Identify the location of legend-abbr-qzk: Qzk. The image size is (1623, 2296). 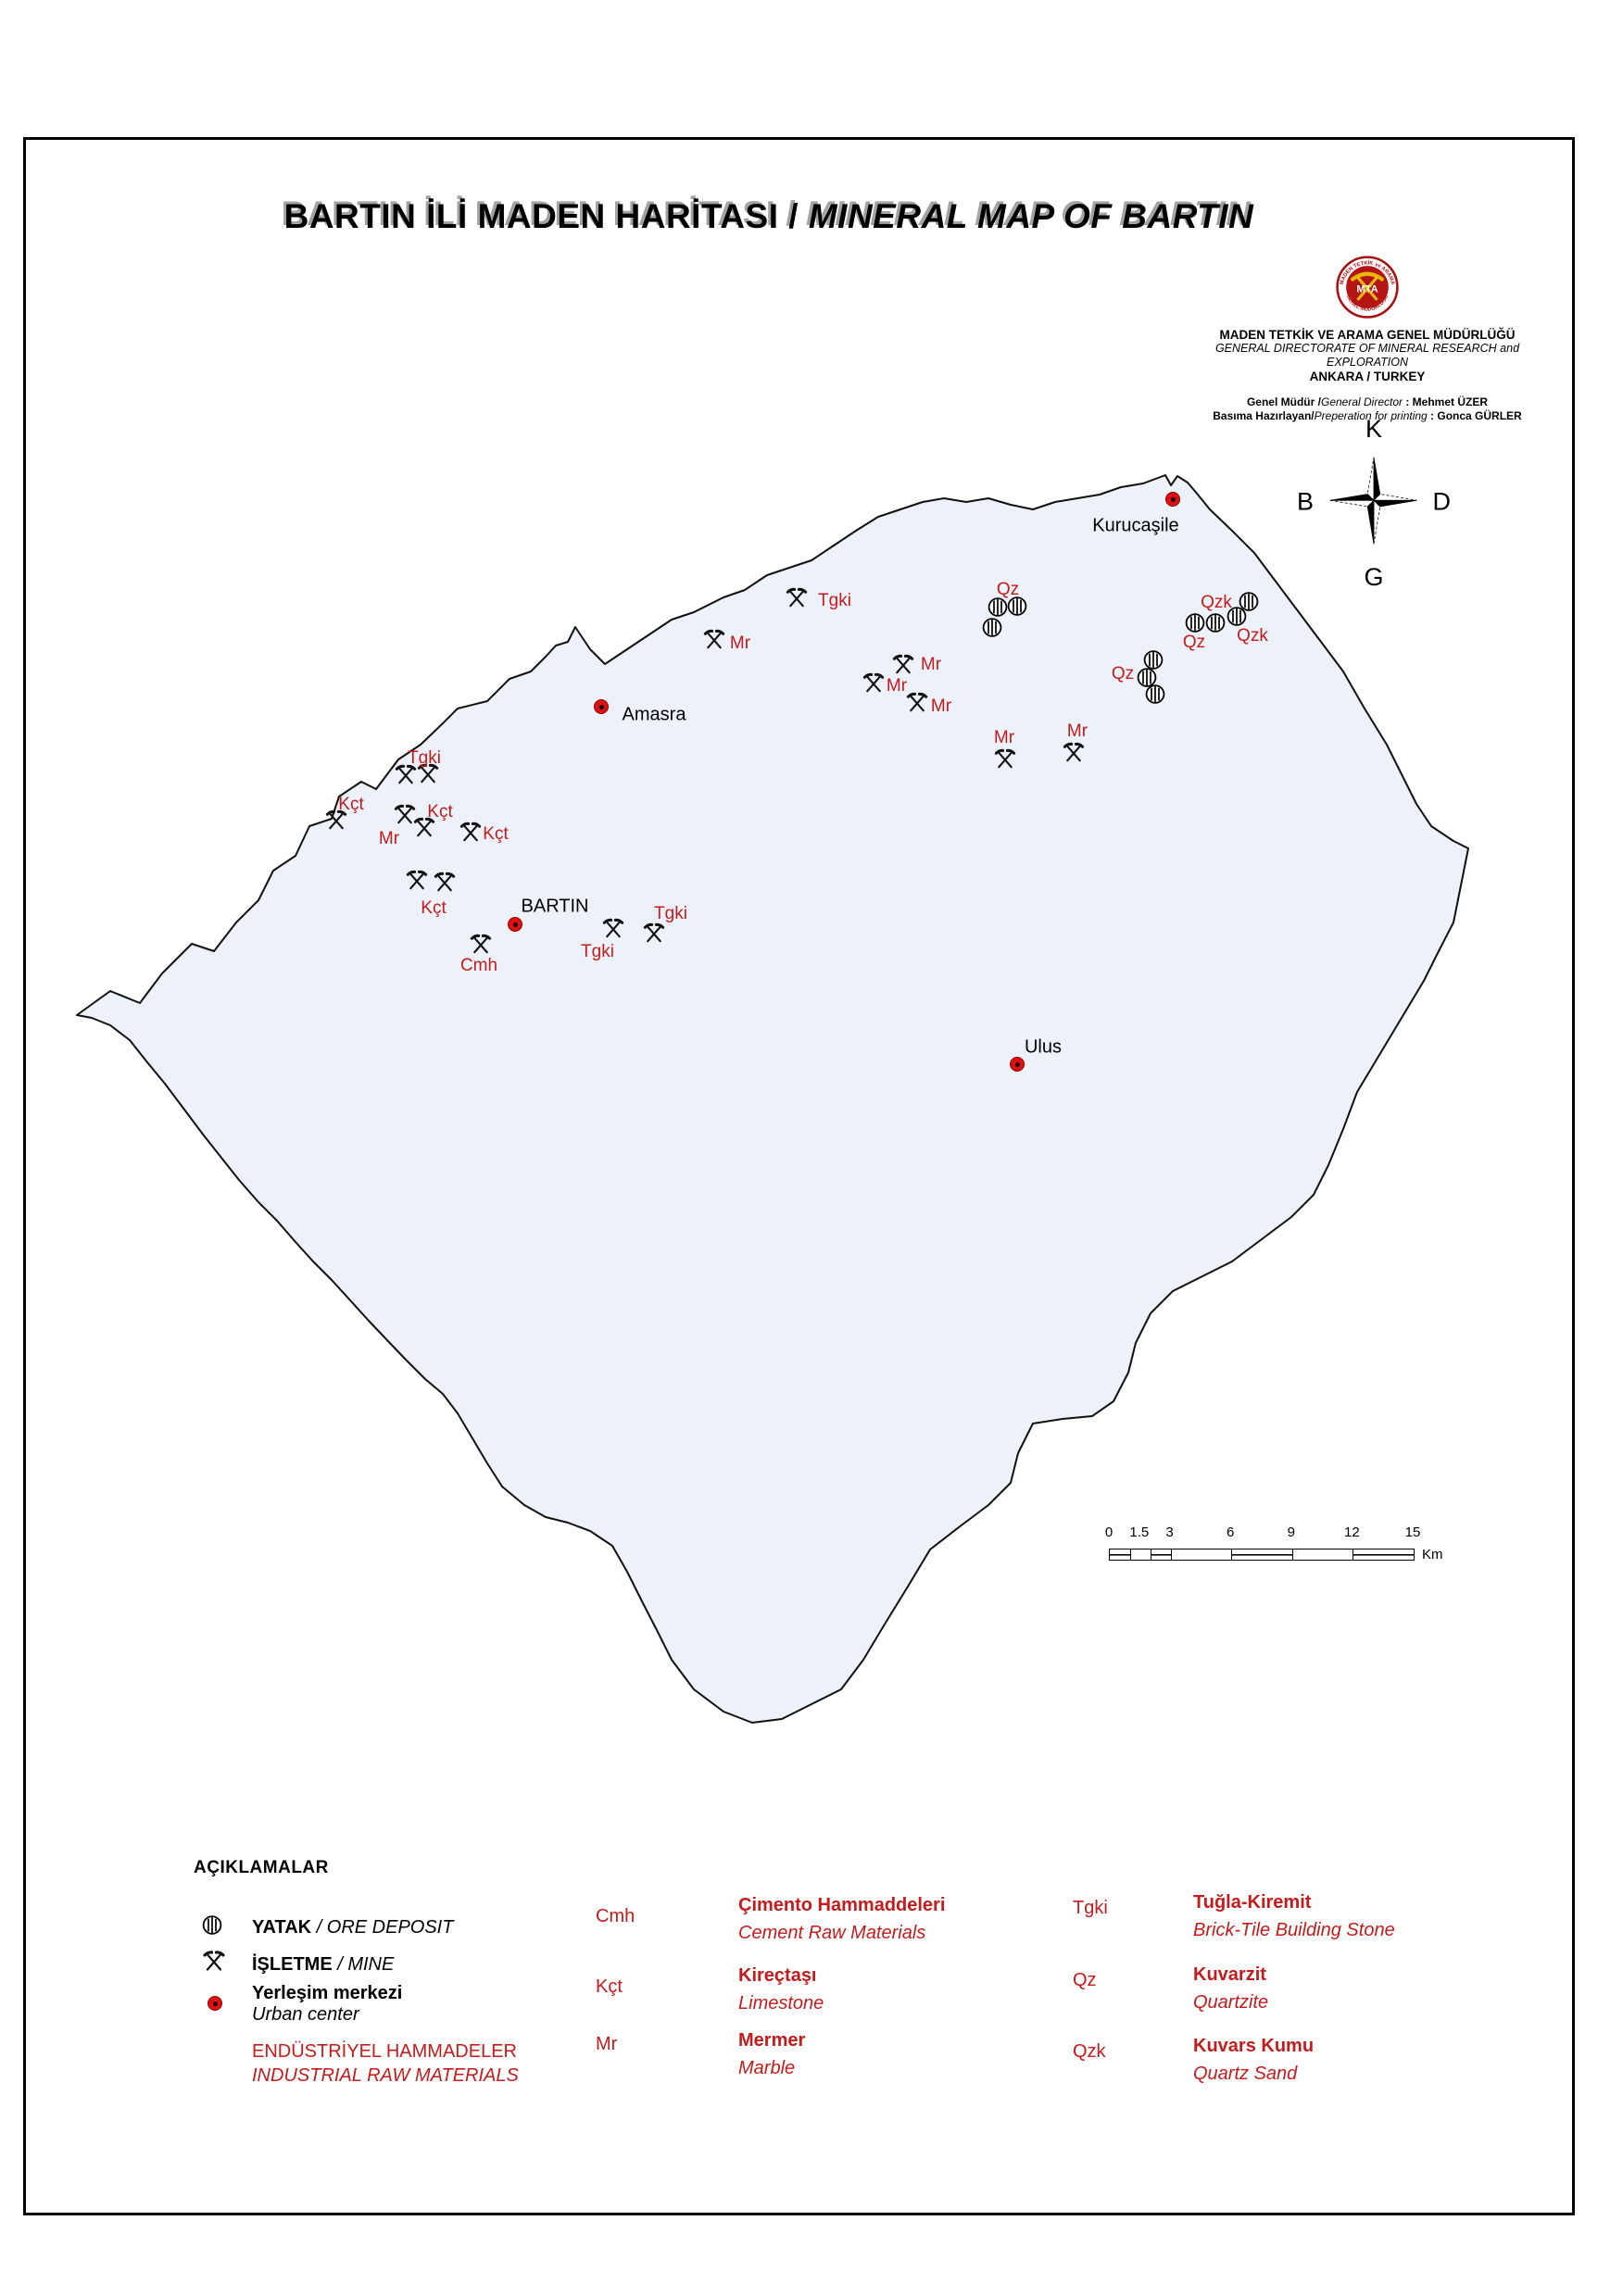
(1089, 2051).